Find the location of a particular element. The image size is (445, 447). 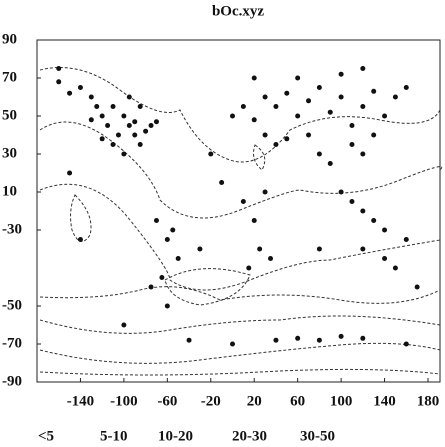

y-tick-label: 10 is located at coordinates (9, 191).